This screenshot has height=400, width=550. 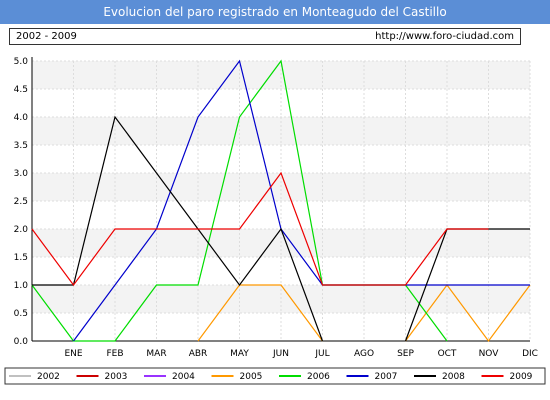 What do you see at coordinates (48, 377) in the screenshot?
I see `legend-label-2002: 2002` at bounding box center [48, 377].